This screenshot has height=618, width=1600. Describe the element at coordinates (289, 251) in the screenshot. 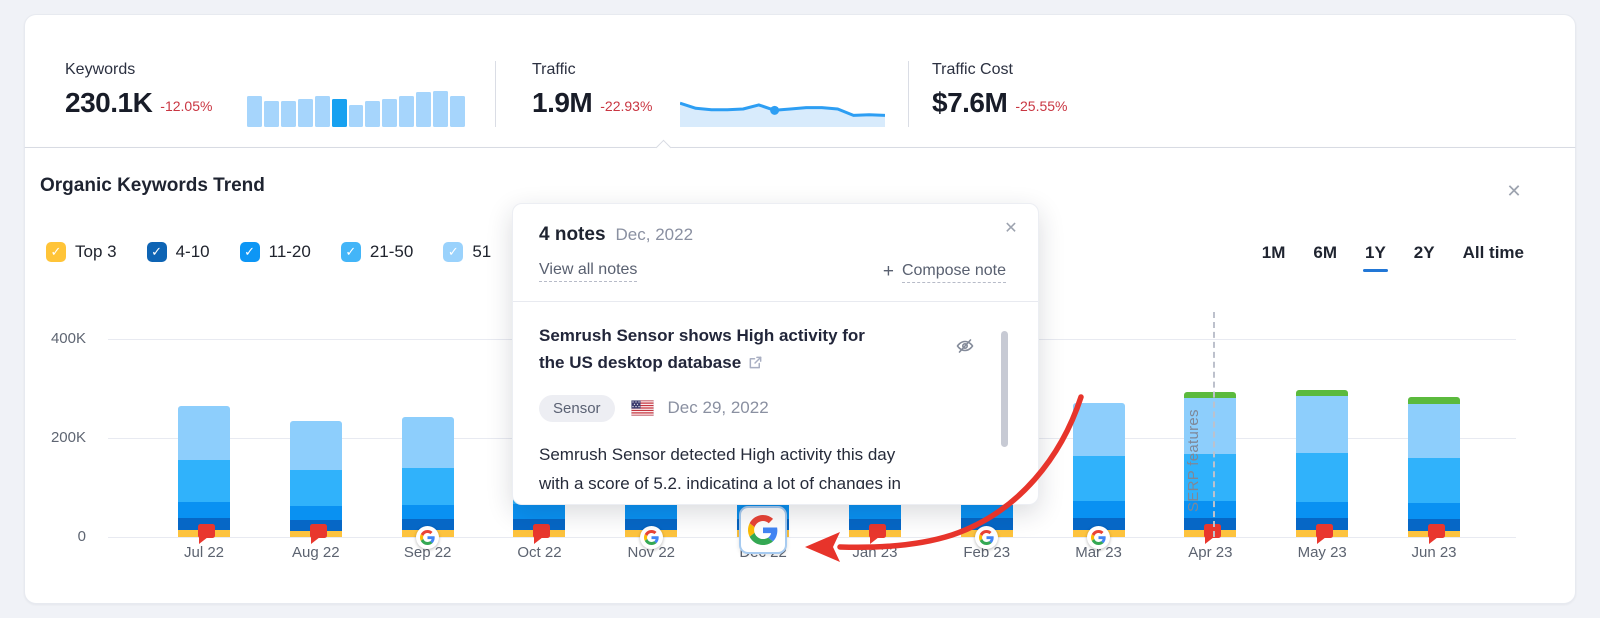

I see `legend-label: 11-20` at that location.